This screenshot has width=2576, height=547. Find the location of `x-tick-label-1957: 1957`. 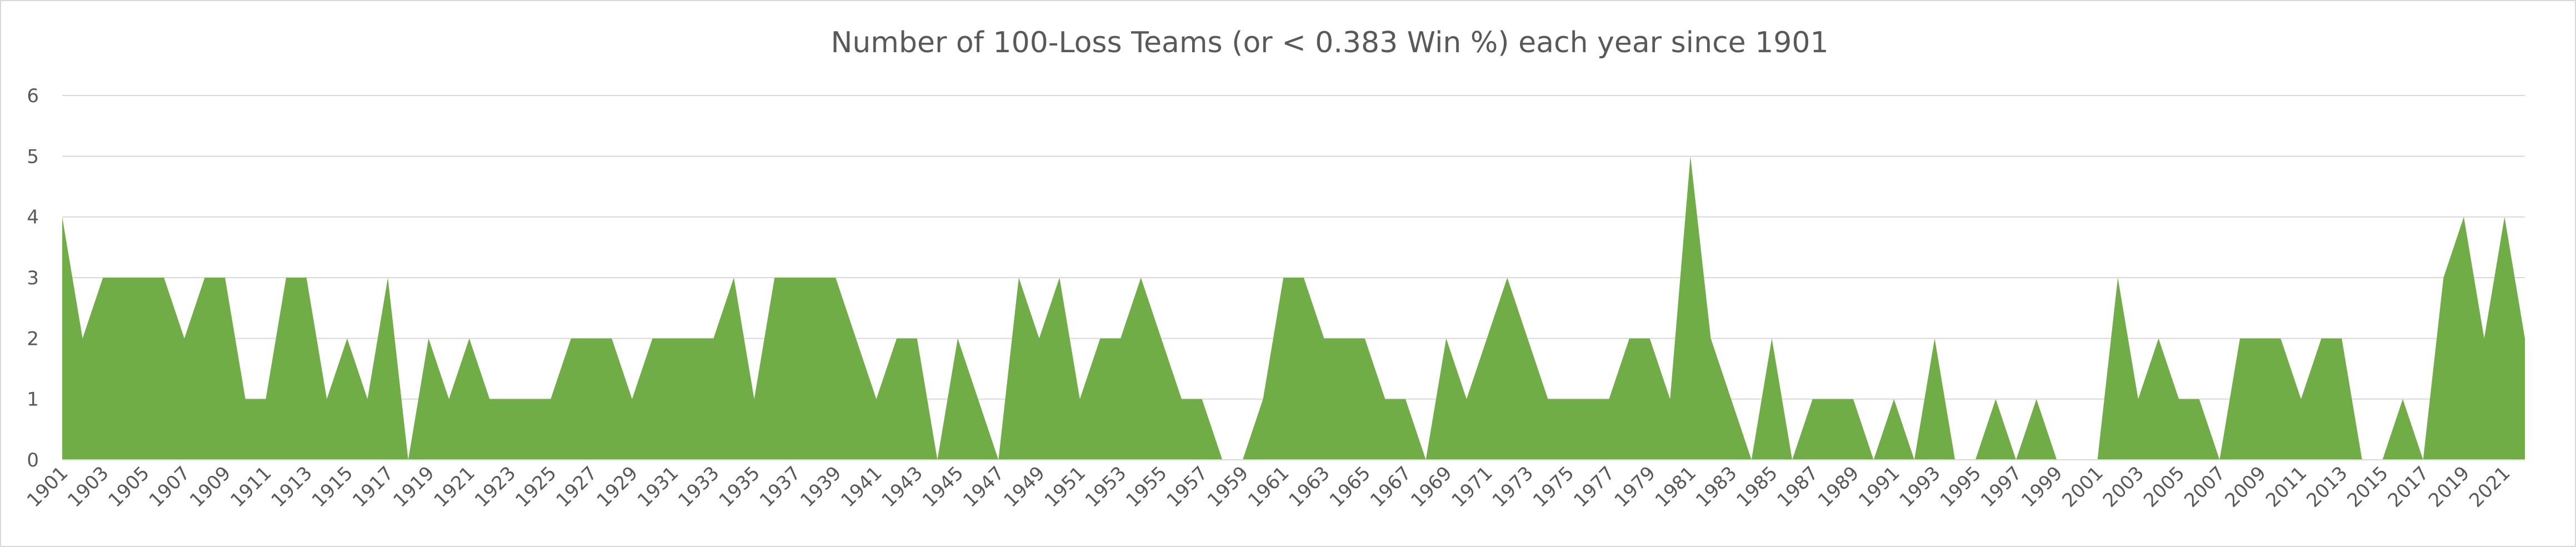

x-tick-label-1957: 1957 is located at coordinates (1188, 486).